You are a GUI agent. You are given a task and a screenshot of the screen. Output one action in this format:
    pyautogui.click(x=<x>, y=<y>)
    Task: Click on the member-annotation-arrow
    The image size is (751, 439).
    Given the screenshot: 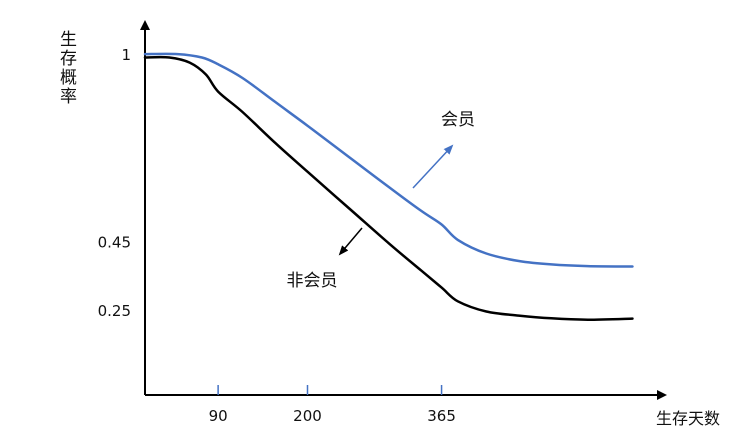 What is the action you would take?
    pyautogui.click(x=433, y=166)
    